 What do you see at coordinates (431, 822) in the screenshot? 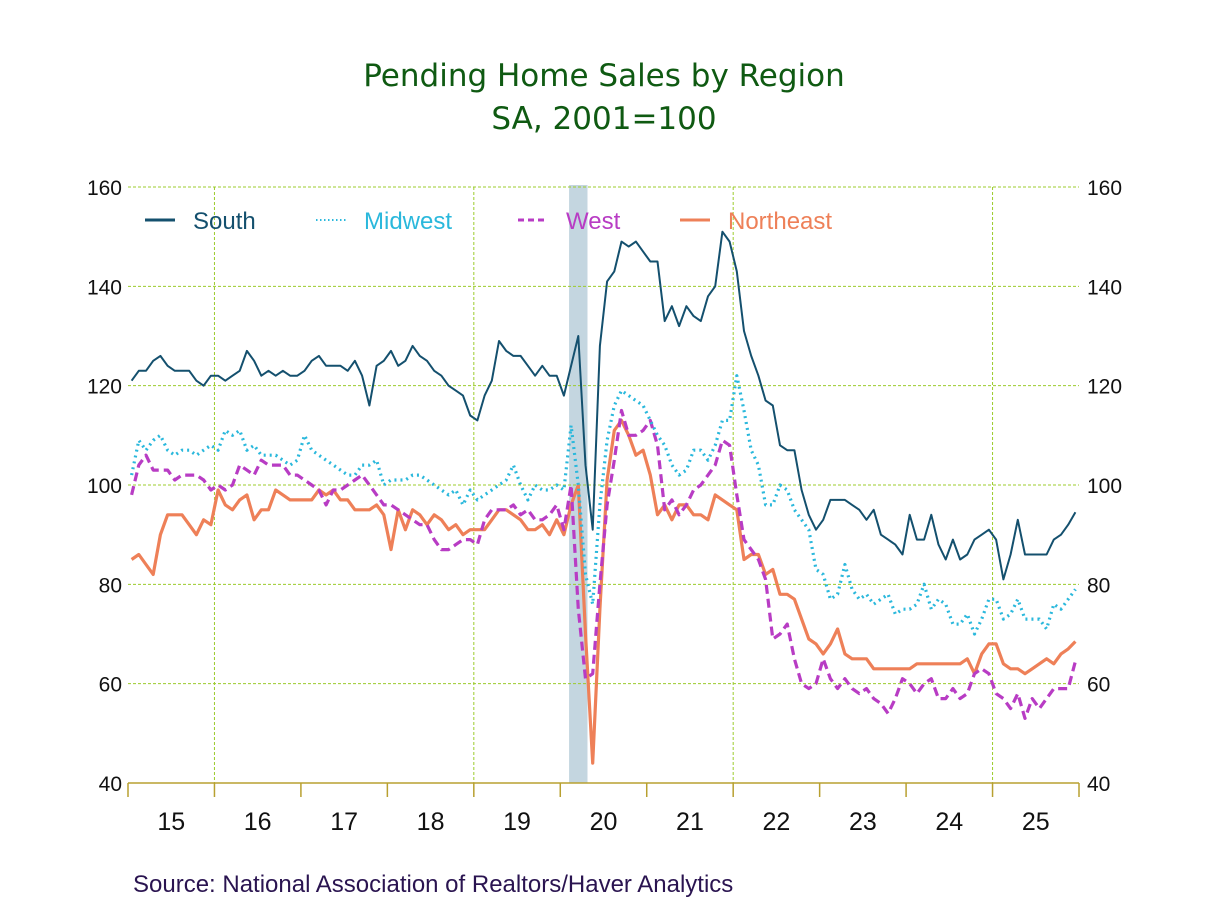
I see `x-tick-label: 18` at bounding box center [431, 822].